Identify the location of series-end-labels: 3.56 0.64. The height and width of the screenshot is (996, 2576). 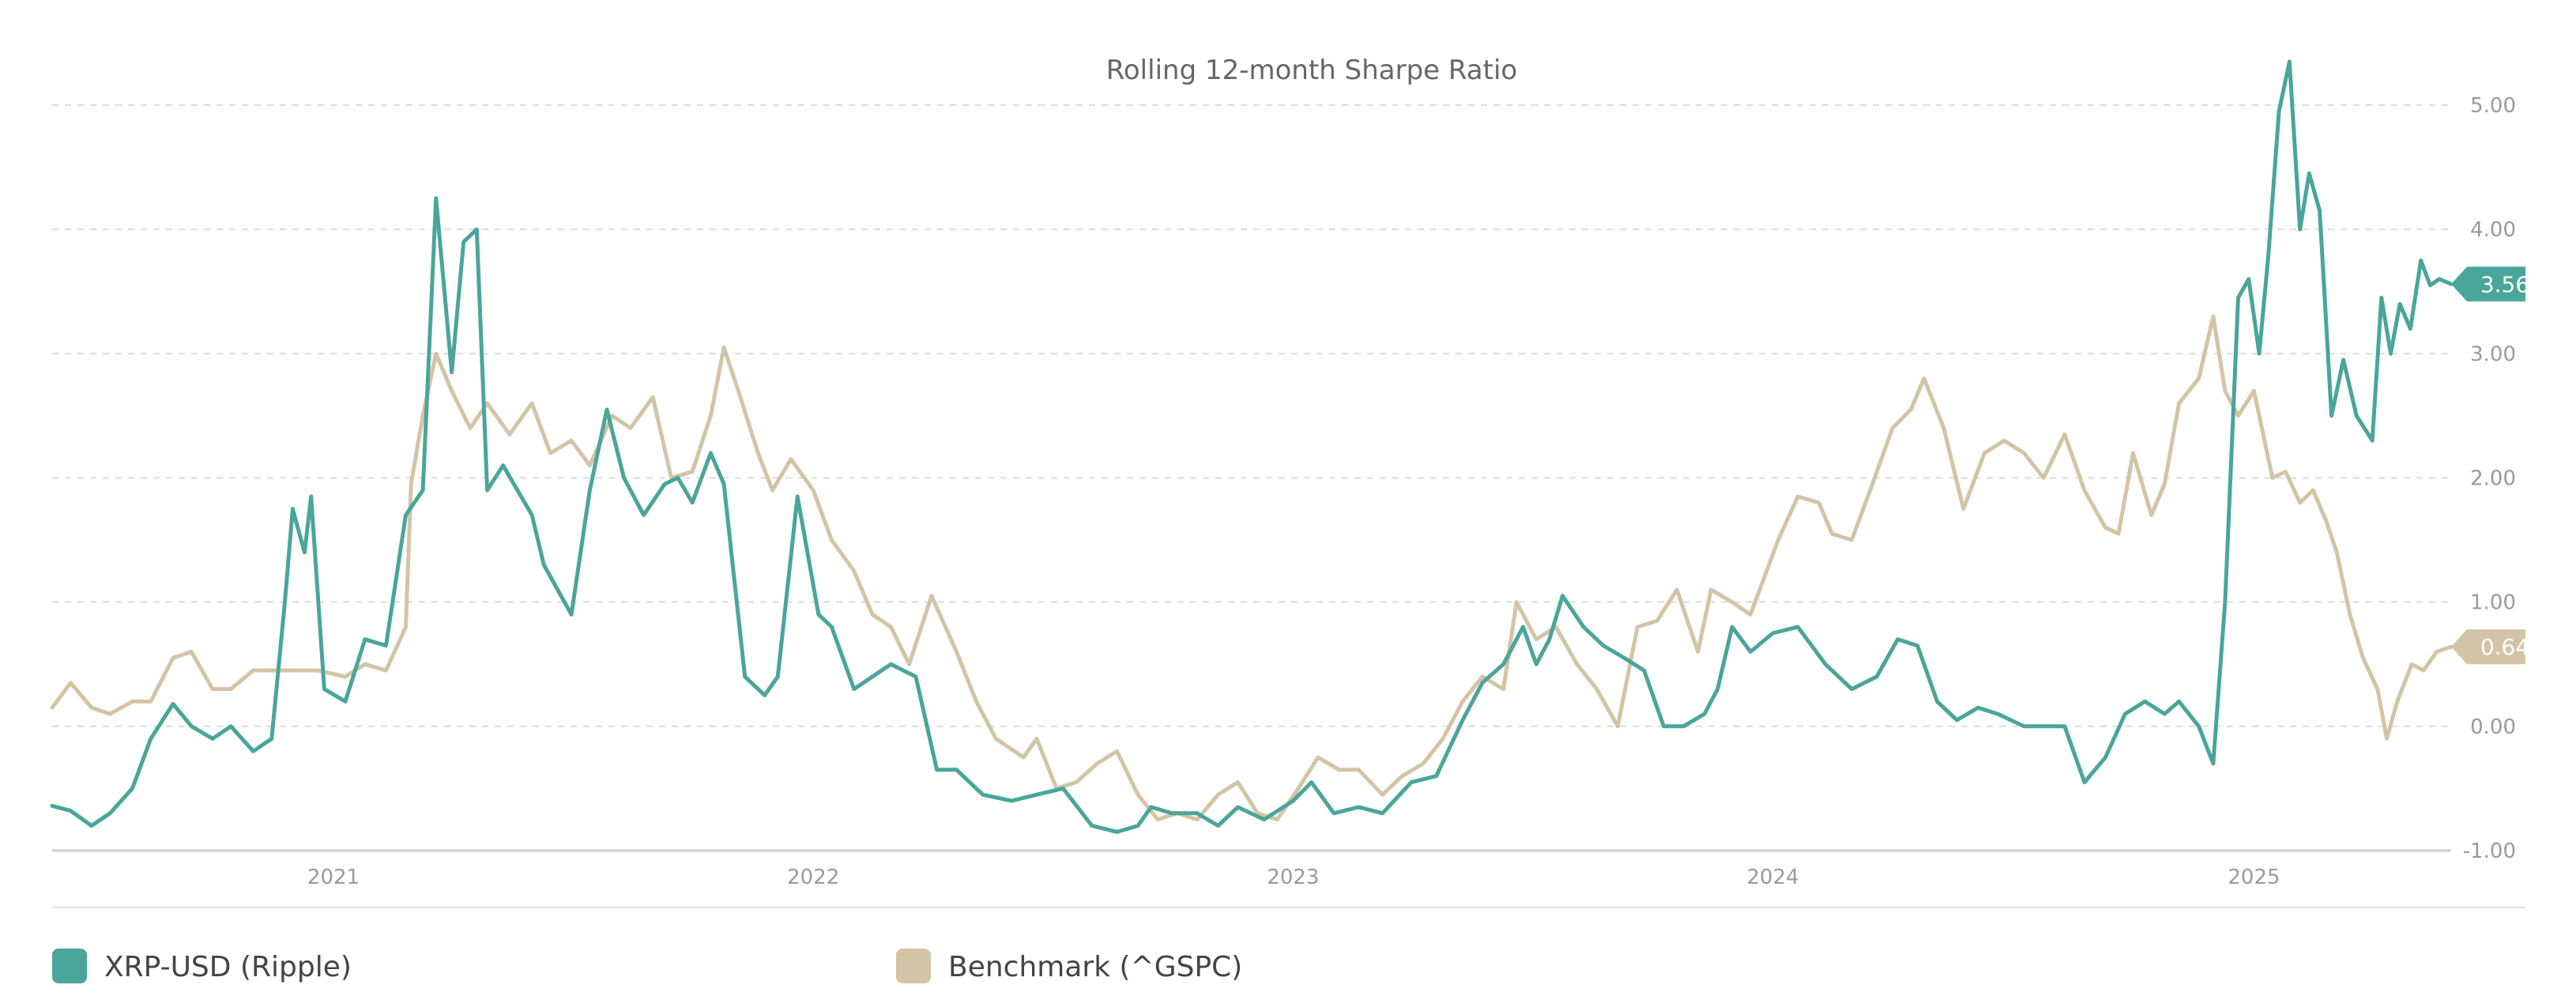
(2490, 465).